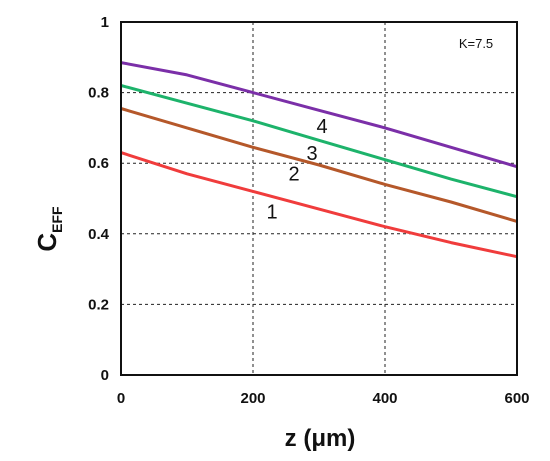  I want to click on x-tick-label: 600, so click(516, 398).